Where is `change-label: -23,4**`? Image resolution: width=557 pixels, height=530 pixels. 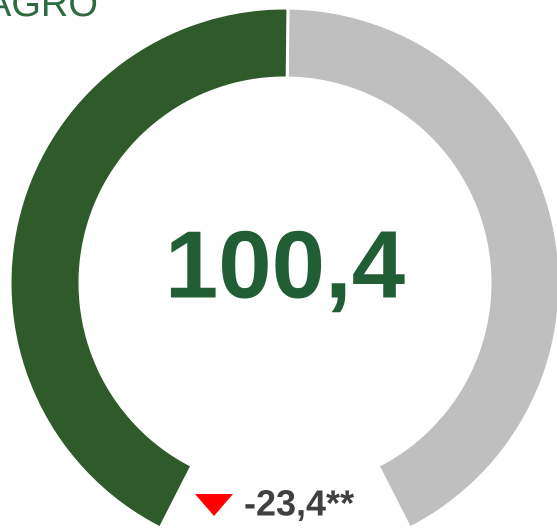
change-label: -23,4** is located at coordinates (299, 503).